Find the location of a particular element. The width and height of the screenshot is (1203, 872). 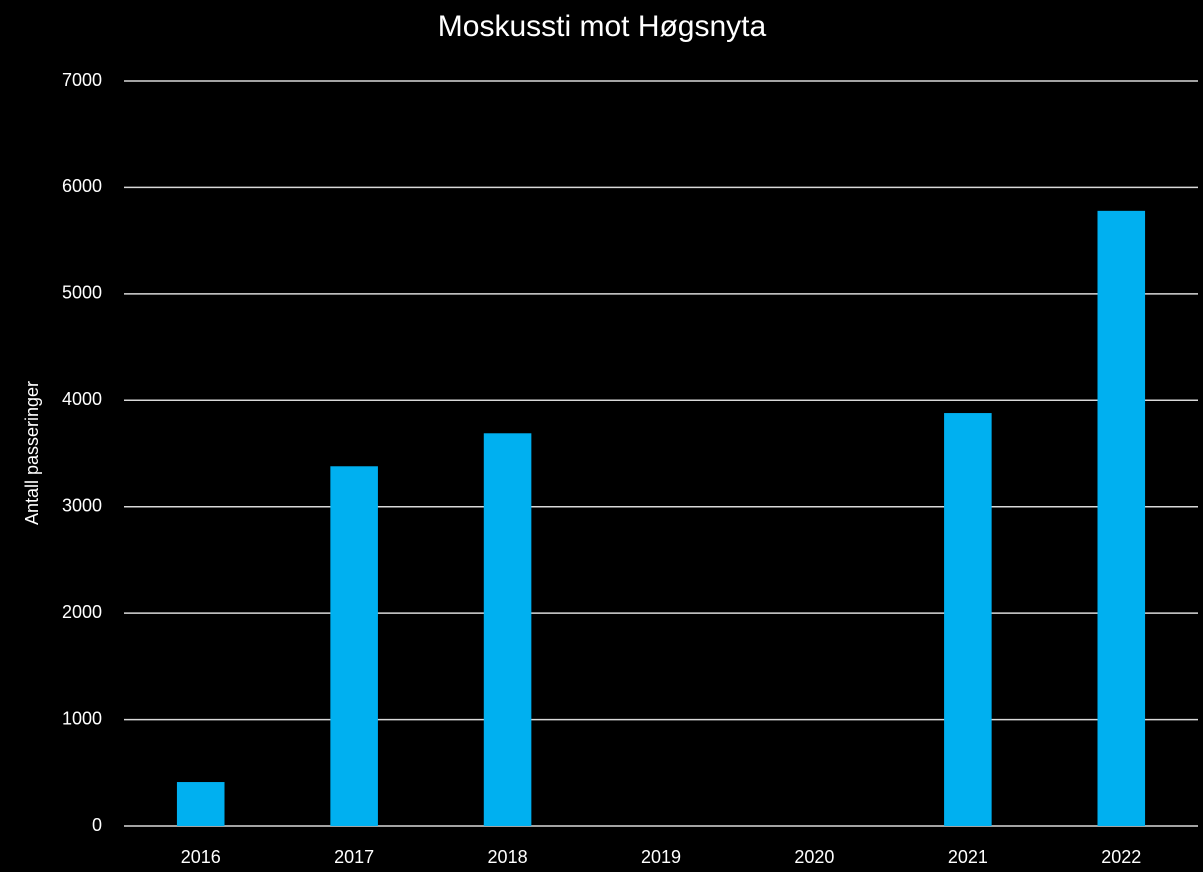

y-axis-label: Antall passeringer is located at coordinates (32, 453).